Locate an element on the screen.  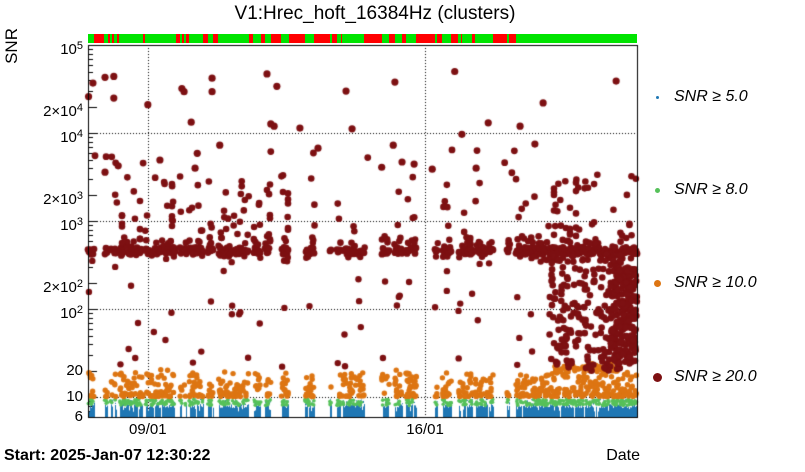
start-time-label: Start: 2025-Jan-07 12:30:22 is located at coordinates (107, 455).